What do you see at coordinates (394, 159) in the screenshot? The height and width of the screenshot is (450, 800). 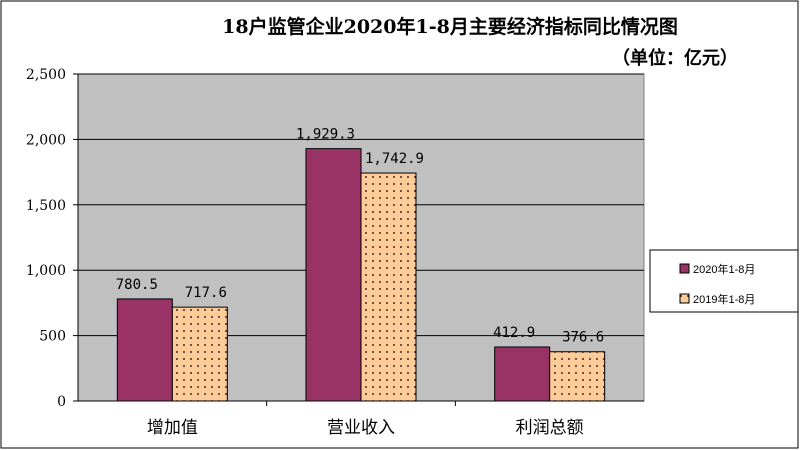 I see `data-label: 1,742.9` at bounding box center [394, 159].